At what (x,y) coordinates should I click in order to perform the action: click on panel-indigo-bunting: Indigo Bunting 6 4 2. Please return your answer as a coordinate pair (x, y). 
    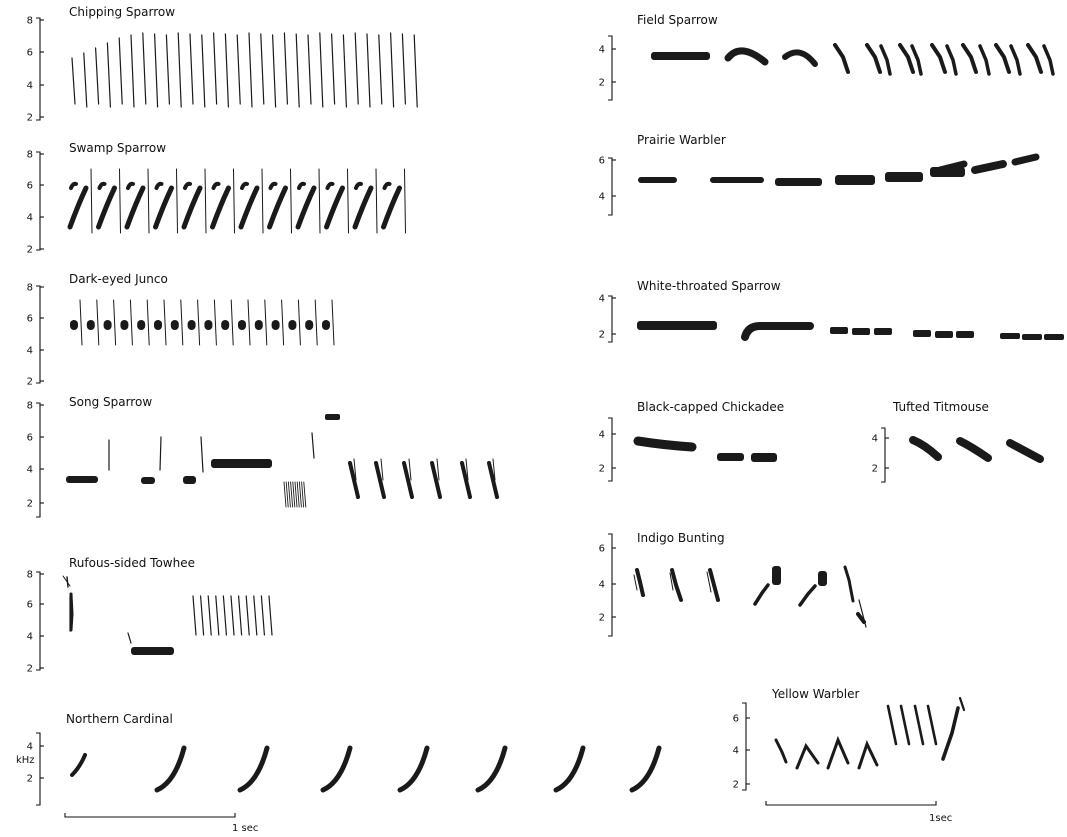
    Looking at the image, I should click on (733, 584).